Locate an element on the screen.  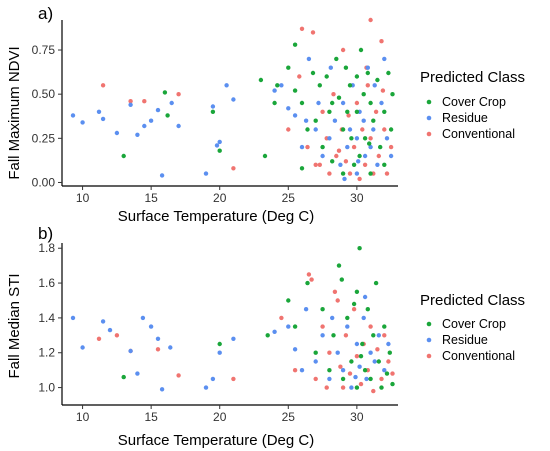
legend-b-conventional-label: Conventional is located at coordinates (478, 356).